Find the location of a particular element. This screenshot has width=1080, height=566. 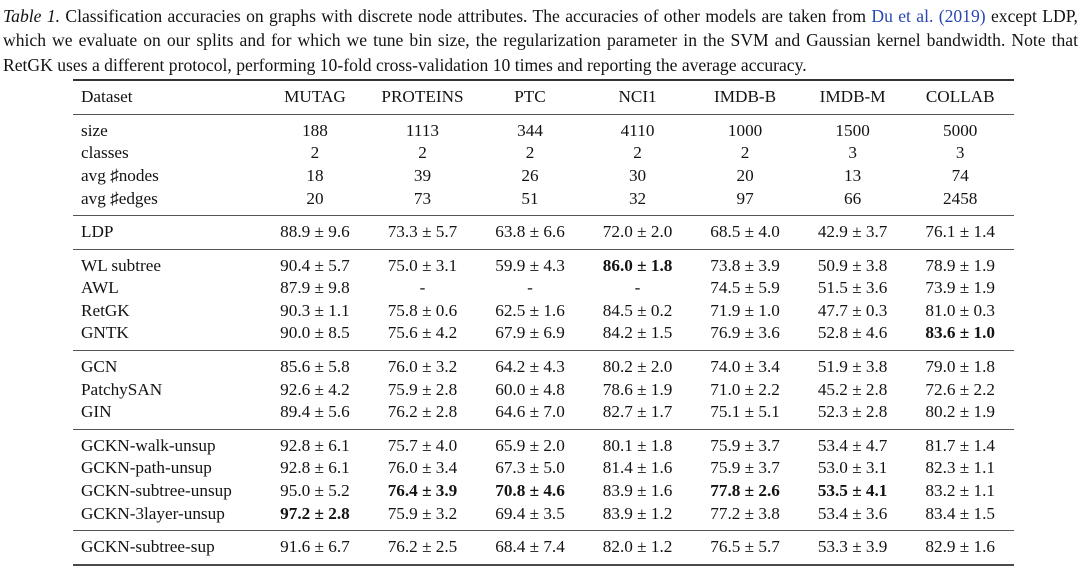

table-row-size: size 188 1113 344 4110 1000 1500 5000 is located at coordinates (543, 128).